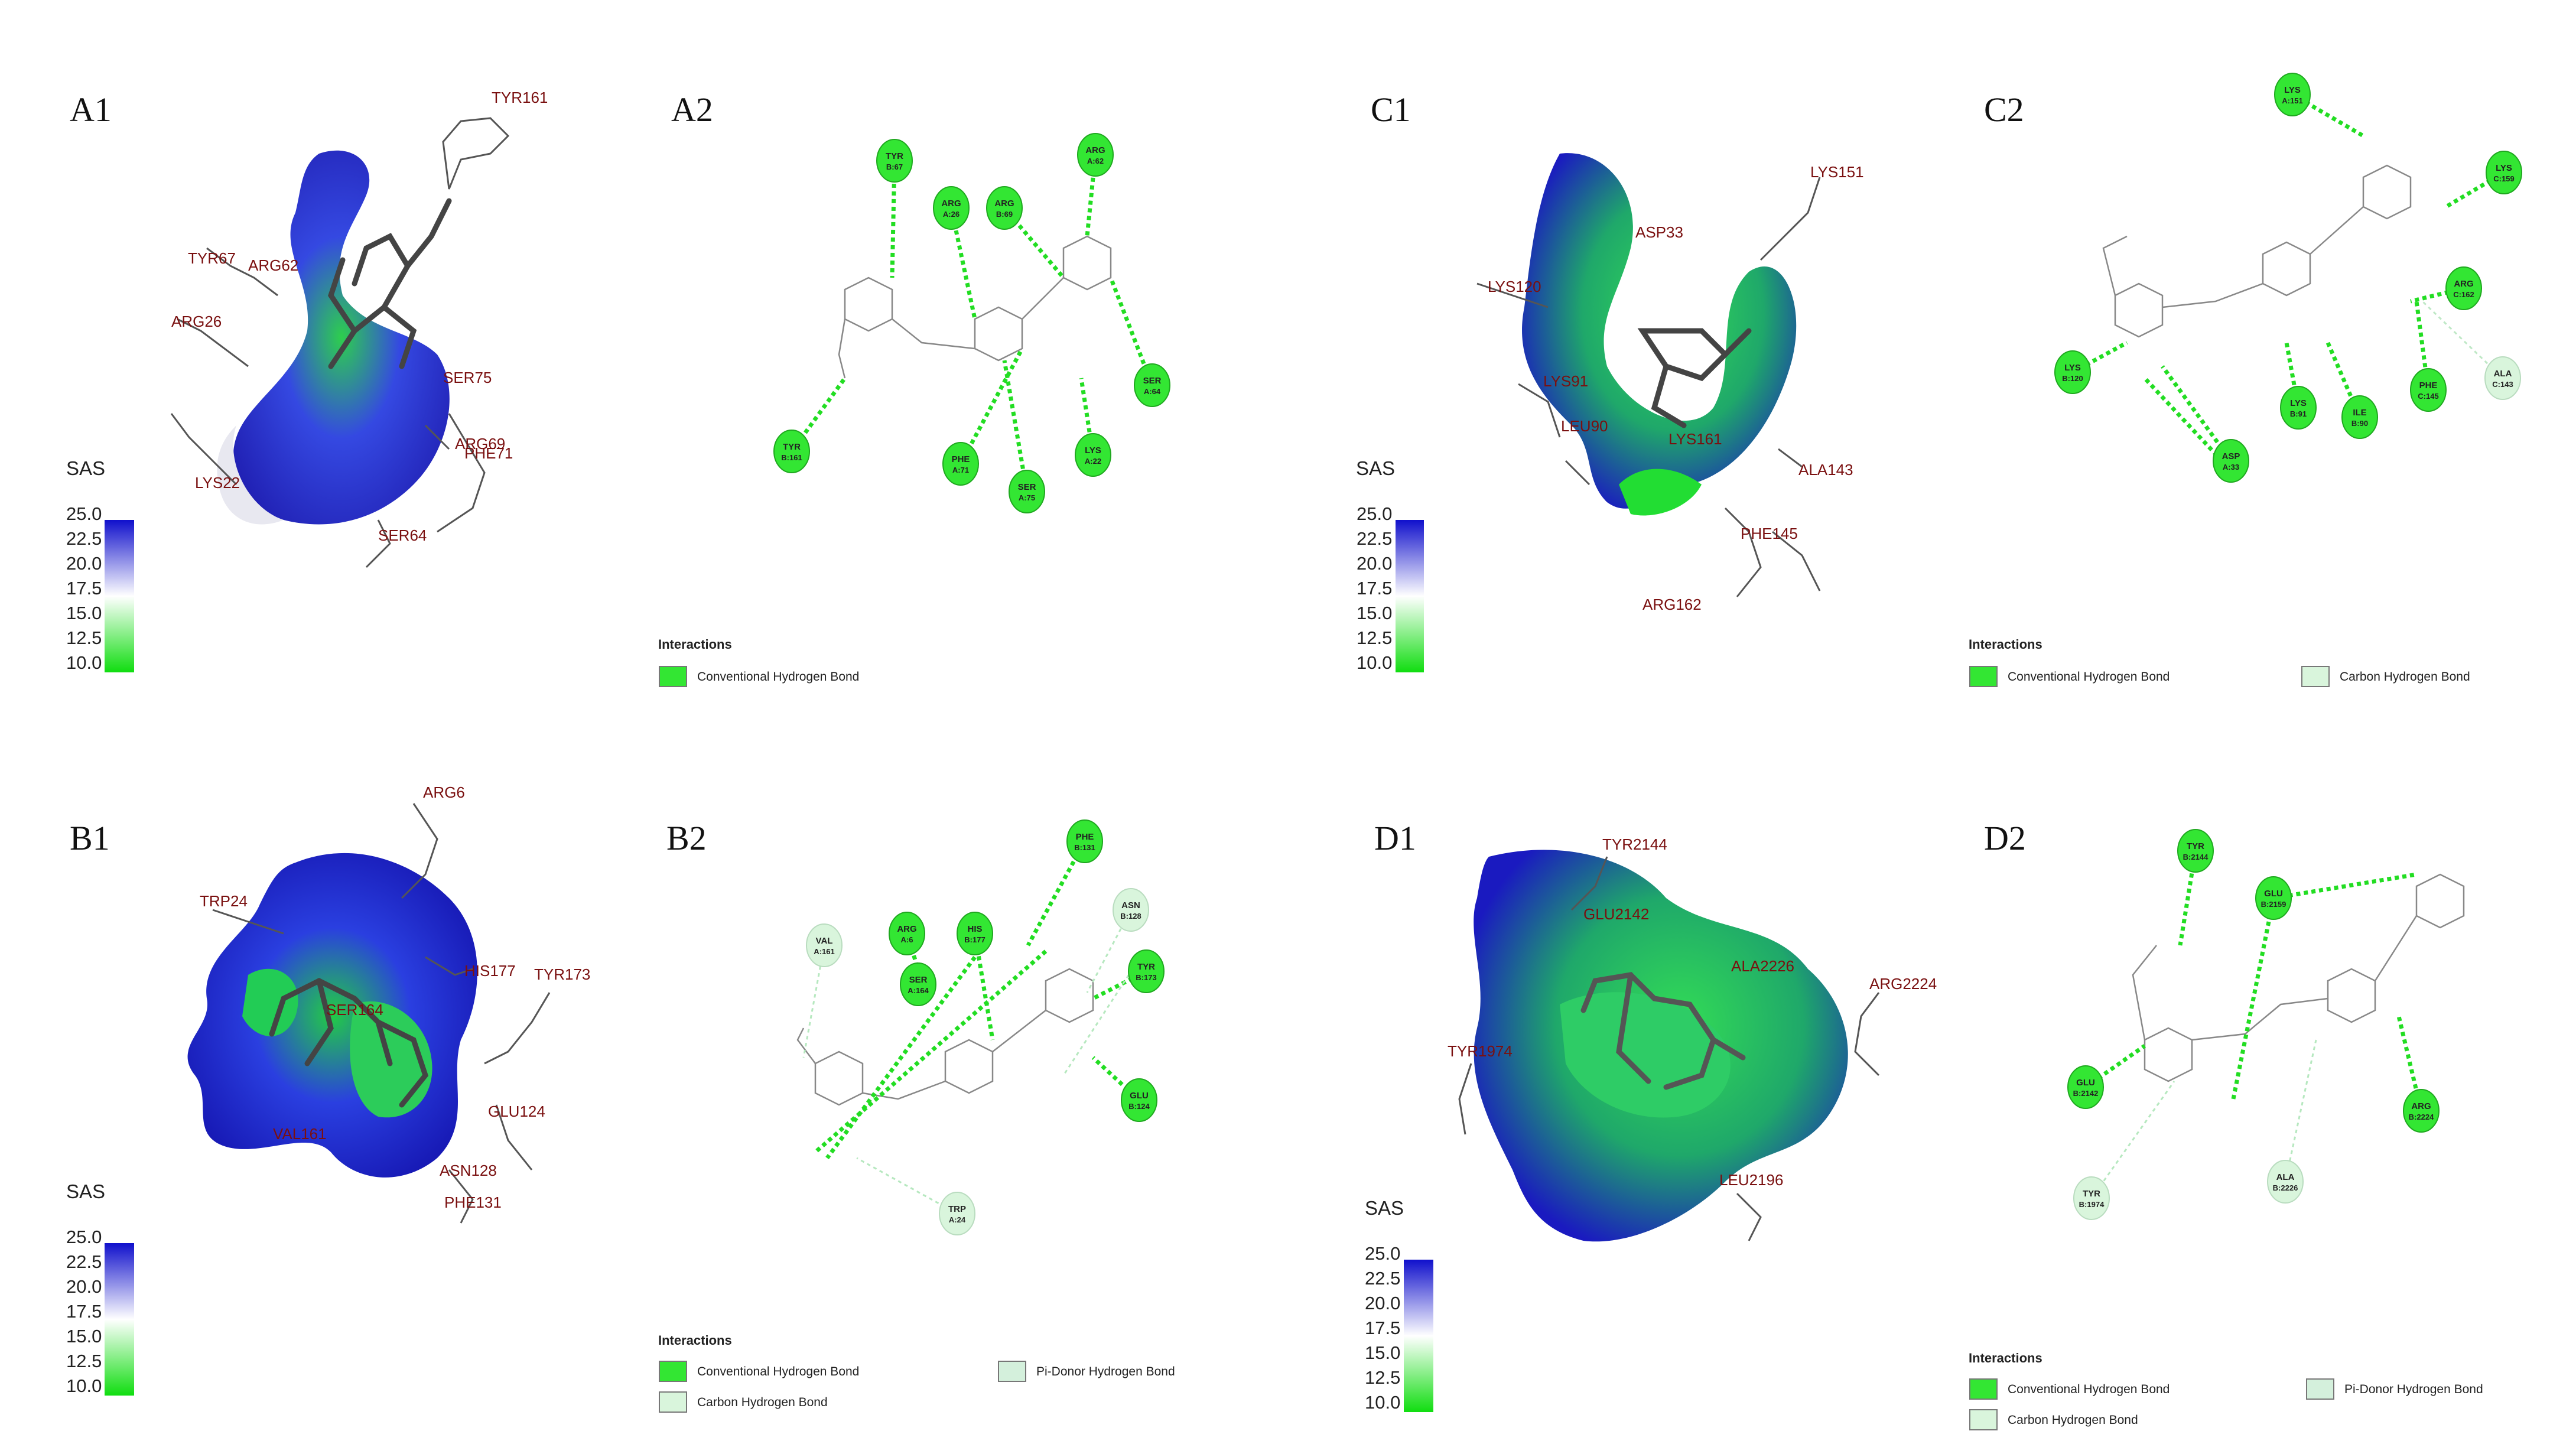 This screenshot has height=1444, width=2576. Describe the element at coordinates (468, 377) in the screenshot. I see `residue-label: SER75` at that location.